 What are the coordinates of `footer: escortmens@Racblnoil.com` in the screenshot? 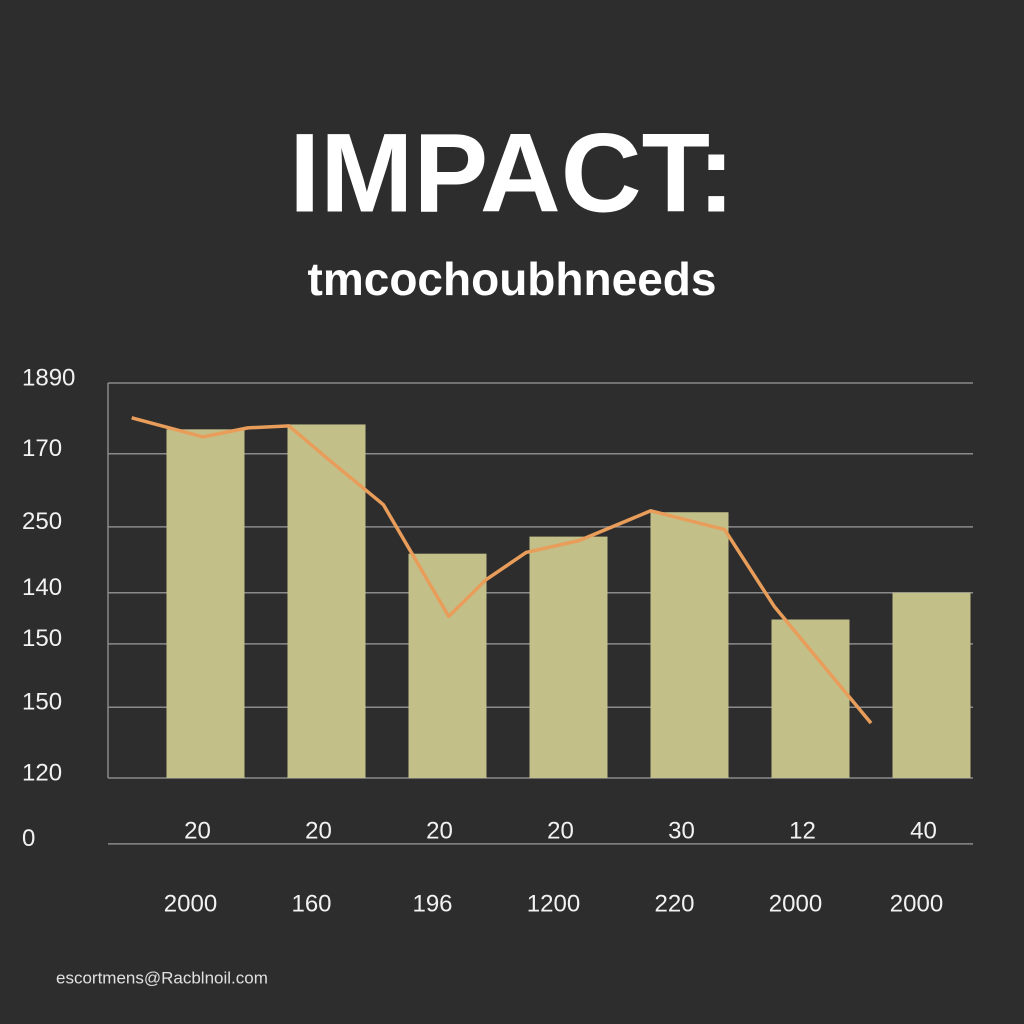 It's located at (162, 977).